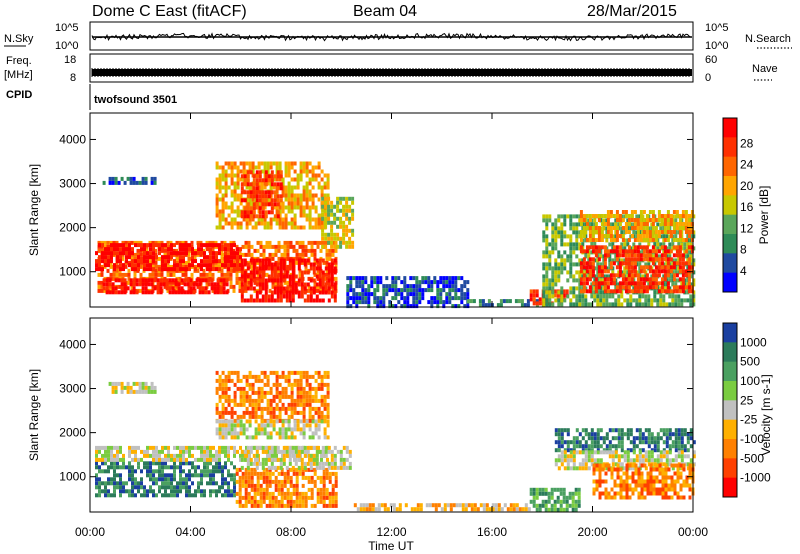 The width and height of the screenshot is (800, 554). Describe the element at coordinates (730, 244) in the screenshot. I see `colorbar-segment` at that location.